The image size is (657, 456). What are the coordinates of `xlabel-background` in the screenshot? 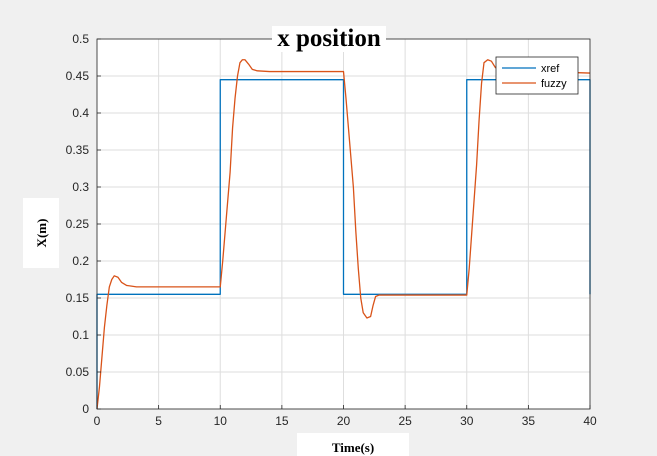 It's located at (353, 444).